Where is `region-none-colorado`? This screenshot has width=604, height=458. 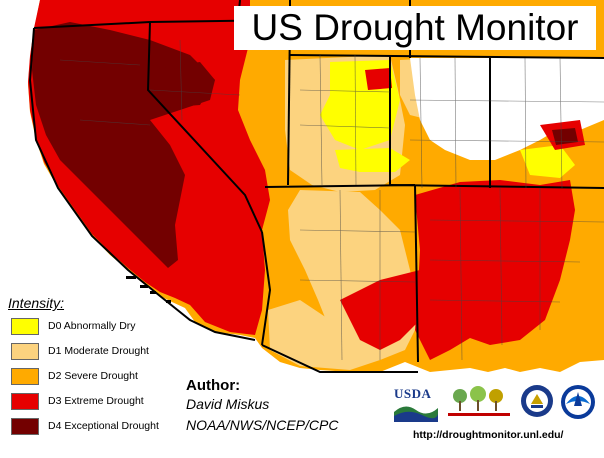
region-none-colorado is located at coordinates (507, 109).